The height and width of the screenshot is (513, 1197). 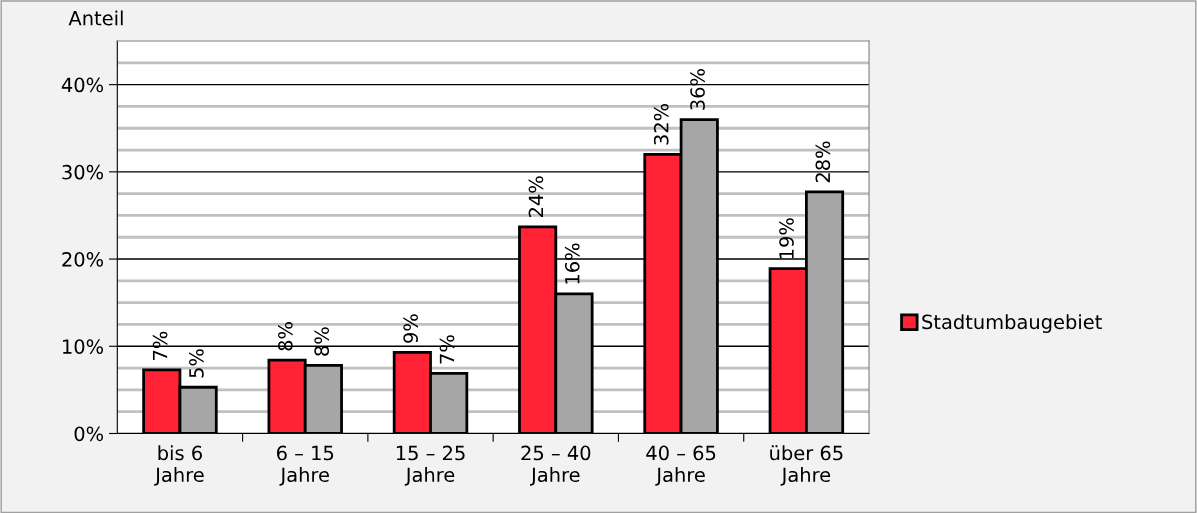 I want to click on data-label: 19%, so click(x=786, y=238).